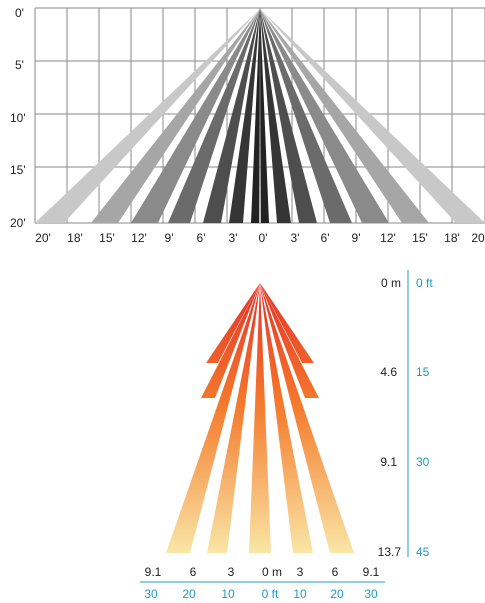  I want to click on y-label-20: 20', so click(18, 223).